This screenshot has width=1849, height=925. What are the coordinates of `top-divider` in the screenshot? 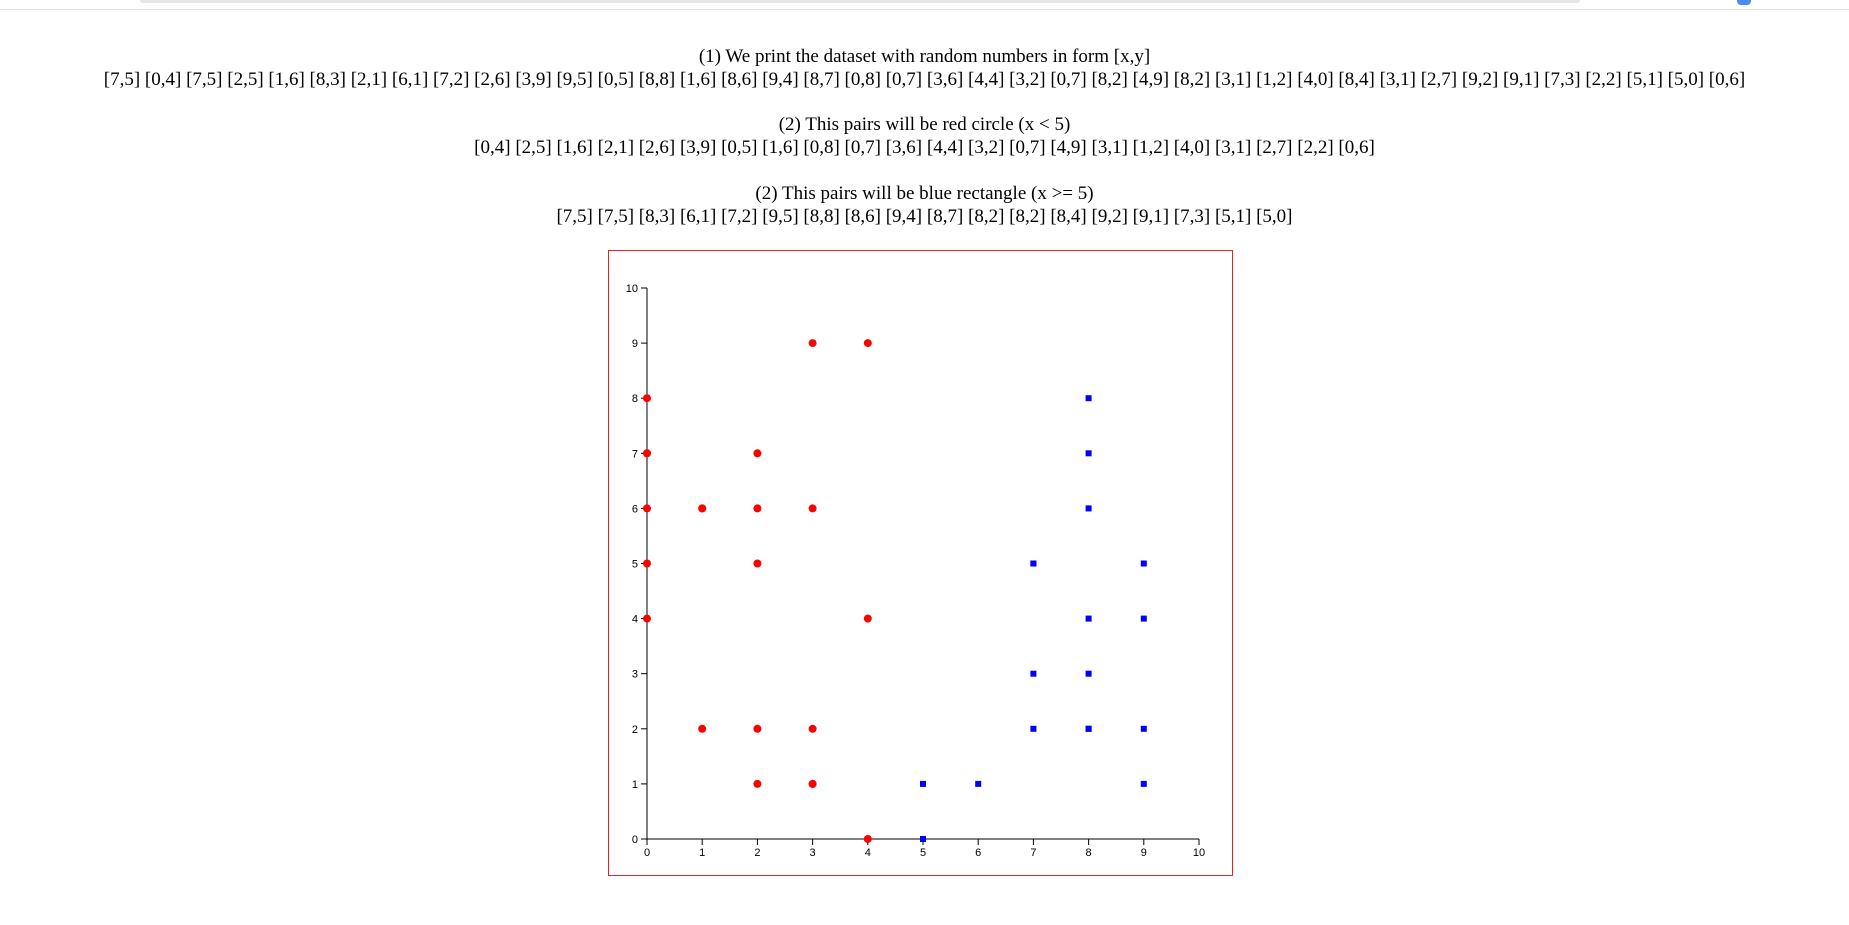 It's located at (924, 9).